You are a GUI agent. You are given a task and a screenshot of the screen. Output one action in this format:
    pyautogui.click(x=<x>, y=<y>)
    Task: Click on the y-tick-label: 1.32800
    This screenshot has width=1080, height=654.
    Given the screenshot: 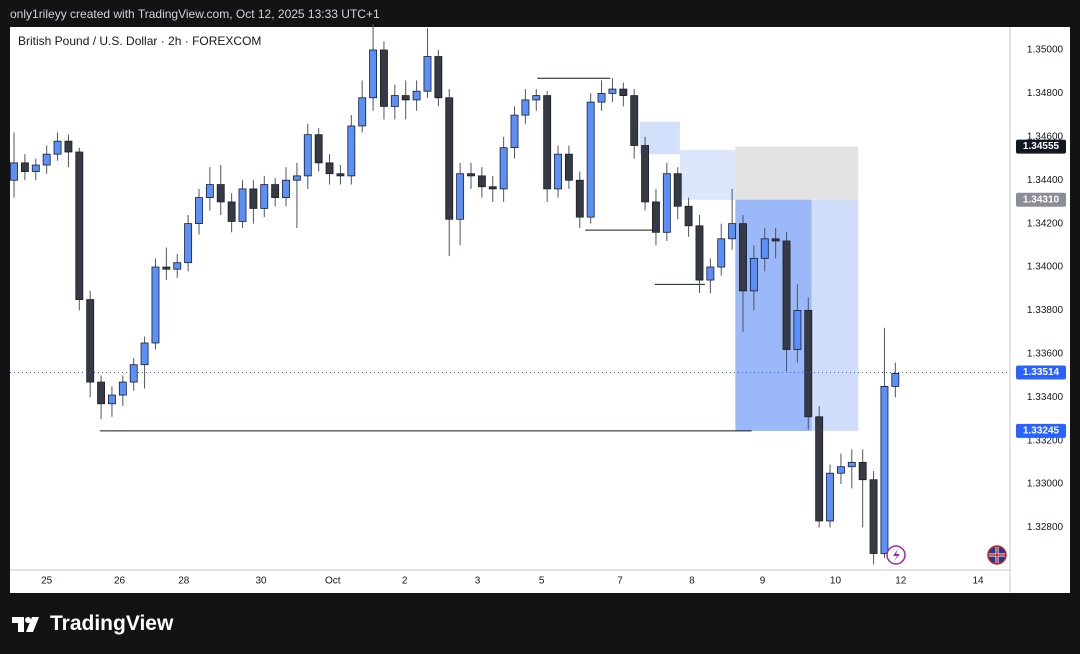 What is the action you would take?
    pyautogui.click(x=1045, y=527)
    